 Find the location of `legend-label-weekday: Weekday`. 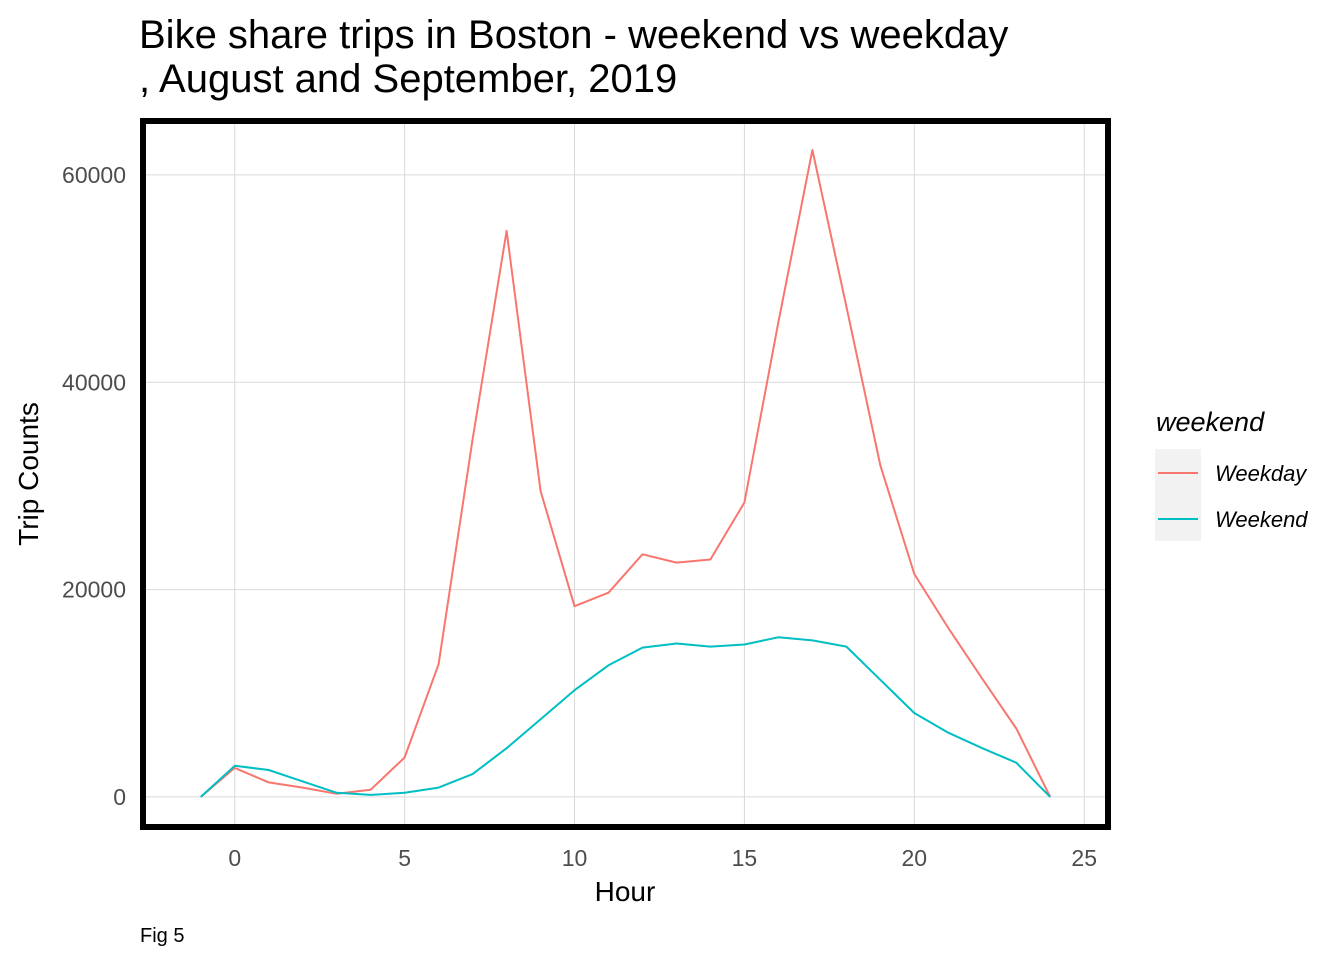

legend-label-weekday: Weekday is located at coordinates (1261, 473).